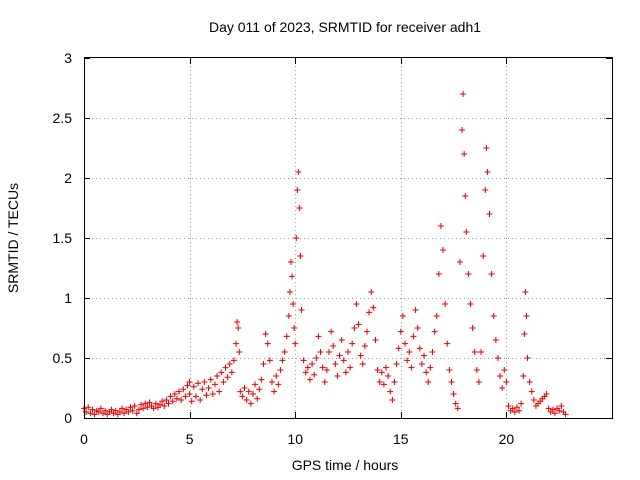 The width and height of the screenshot is (640, 480). Describe the element at coordinates (507, 439) in the screenshot. I see `x-tick-label: 20` at that location.